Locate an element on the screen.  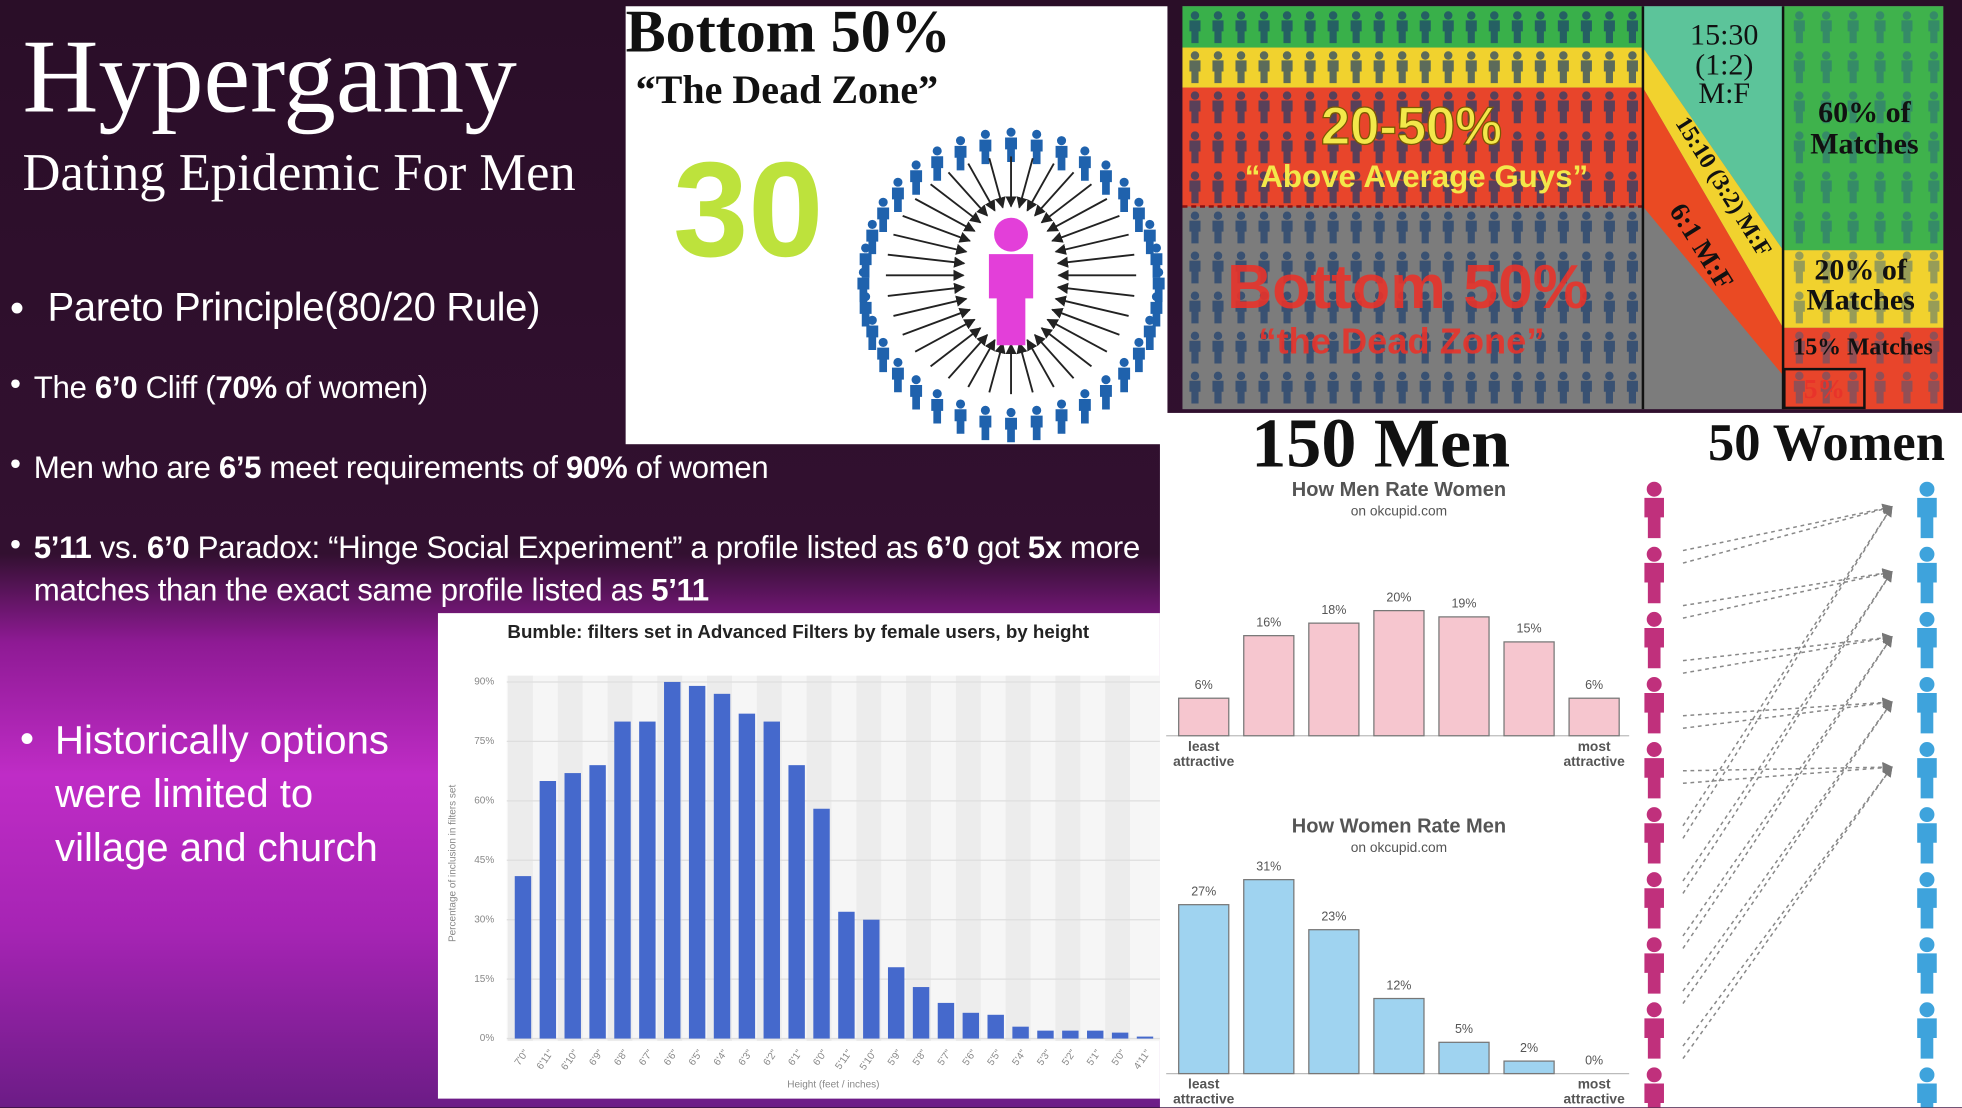
bullet-text: meet requirements of is located at coordinates (413, 468).